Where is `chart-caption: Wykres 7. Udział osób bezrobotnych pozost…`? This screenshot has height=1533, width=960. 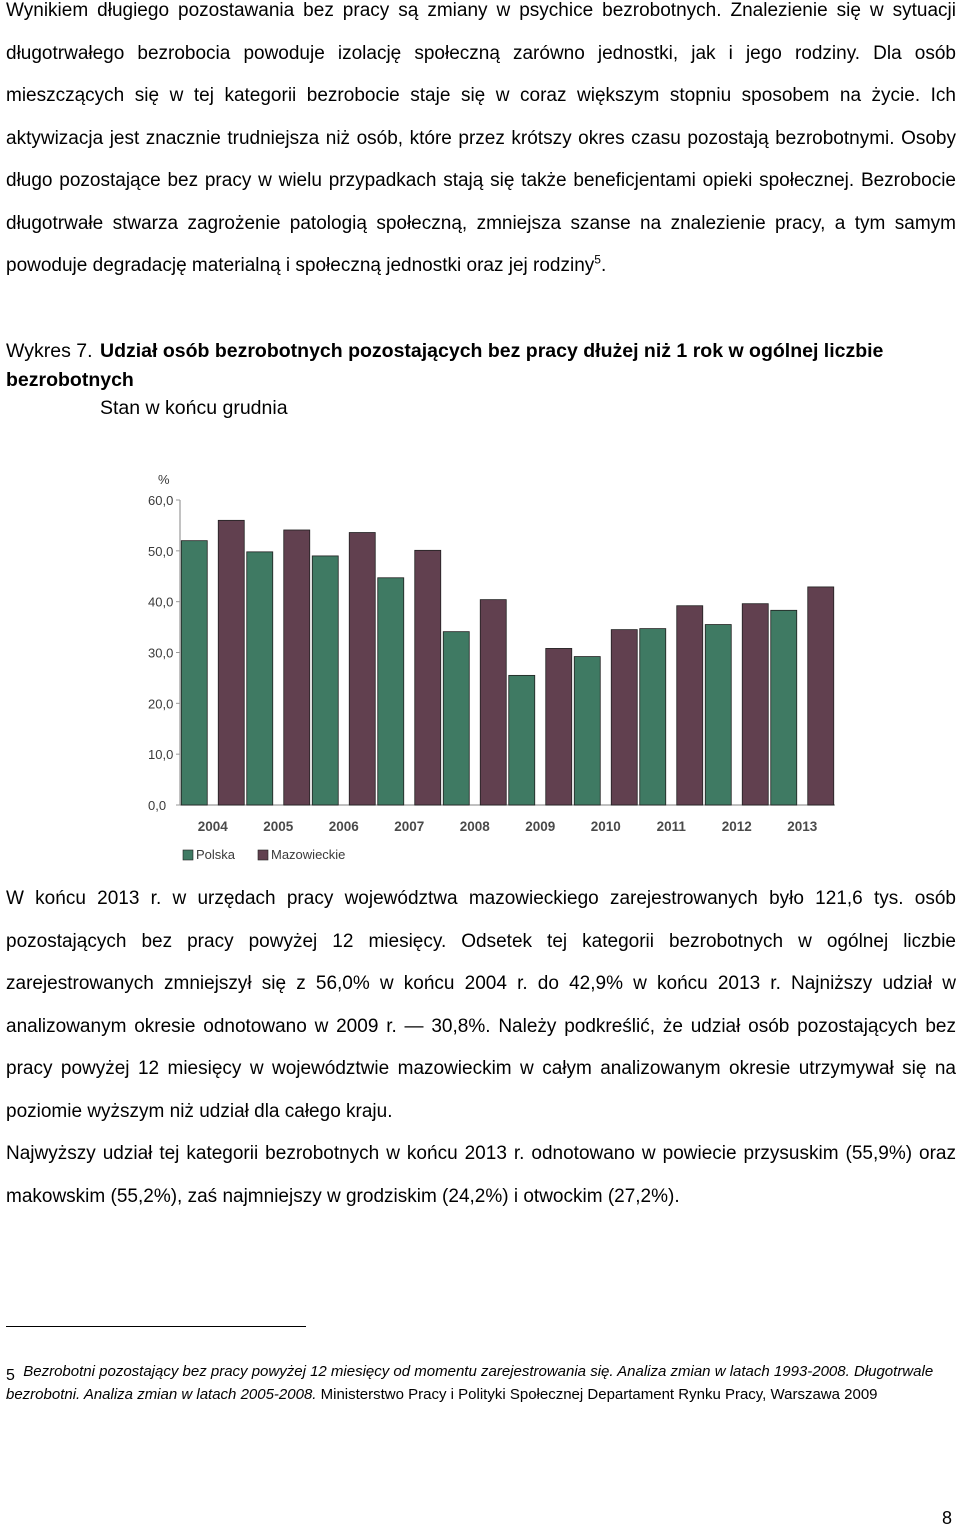 chart-caption: Wykres 7. Udział osób bezrobotnych pozost… is located at coordinates (481, 380).